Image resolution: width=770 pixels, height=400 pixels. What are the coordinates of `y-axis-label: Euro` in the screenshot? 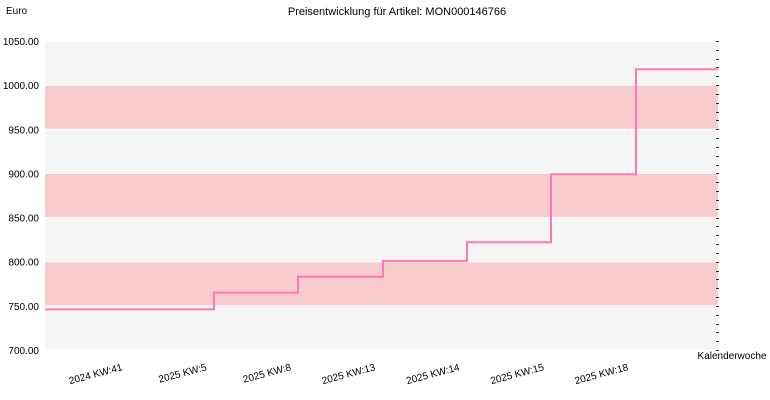 It's located at (17, 11).